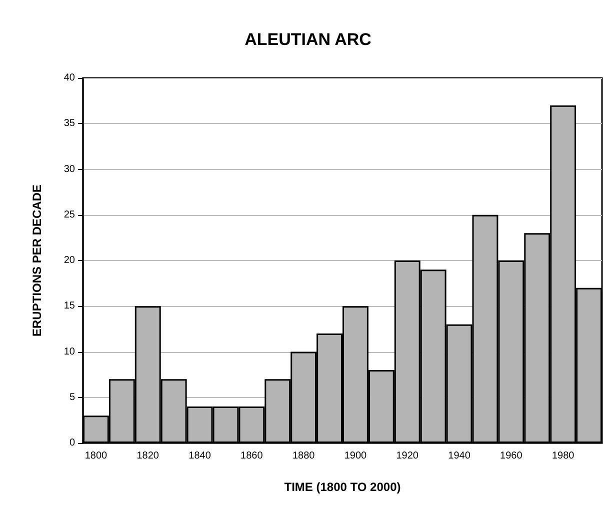 Image resolution: width=616 pixels, height=523 pixels. Describe the element at coordinates (70, 78) in the screenshot. I see `y-tick-label: 40` at that location.